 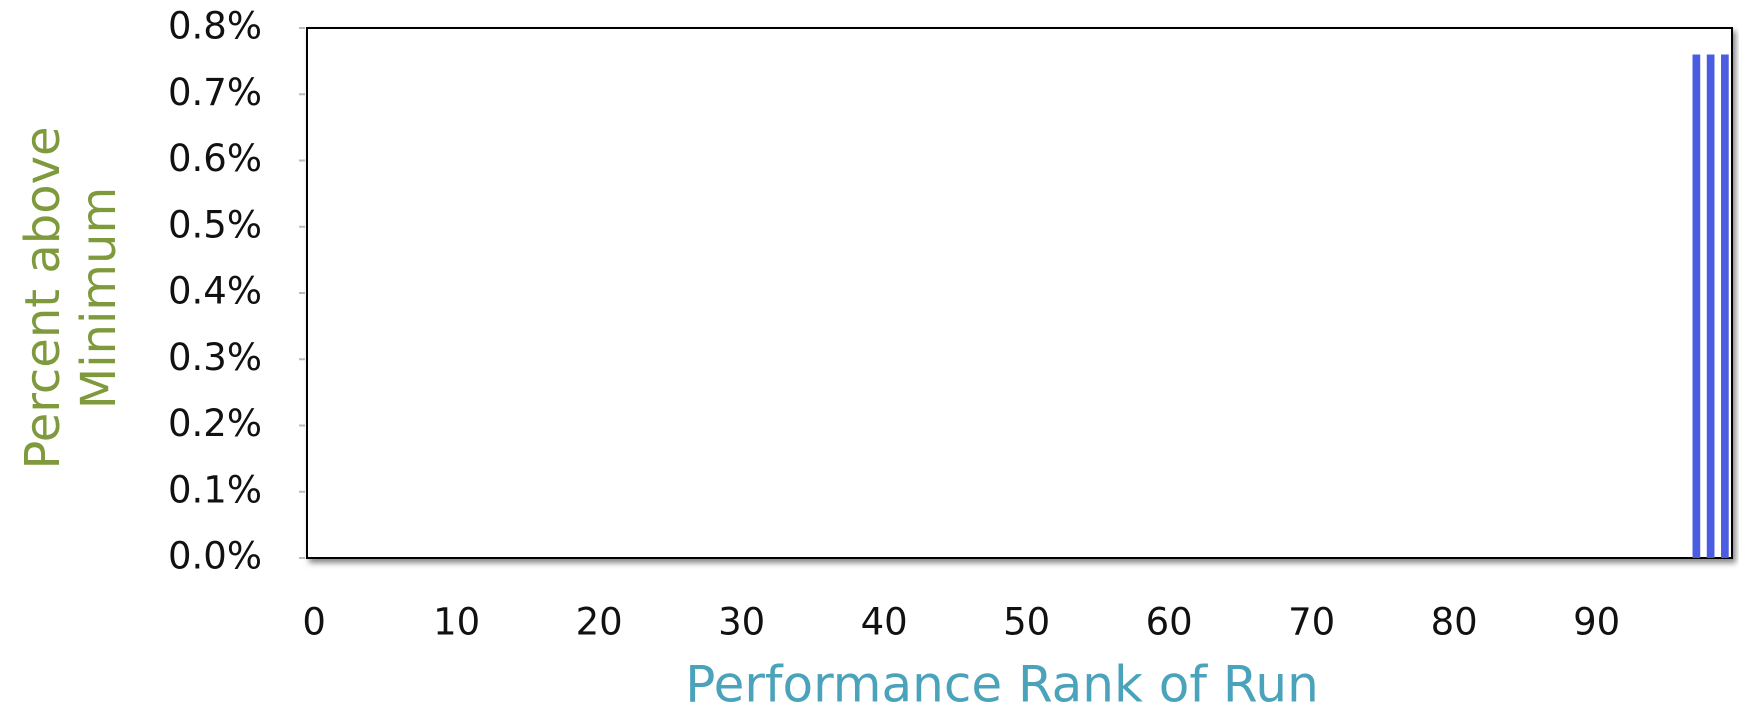 I want to click on y-axis-title-line: Percent above, so click(x=43, y=297).